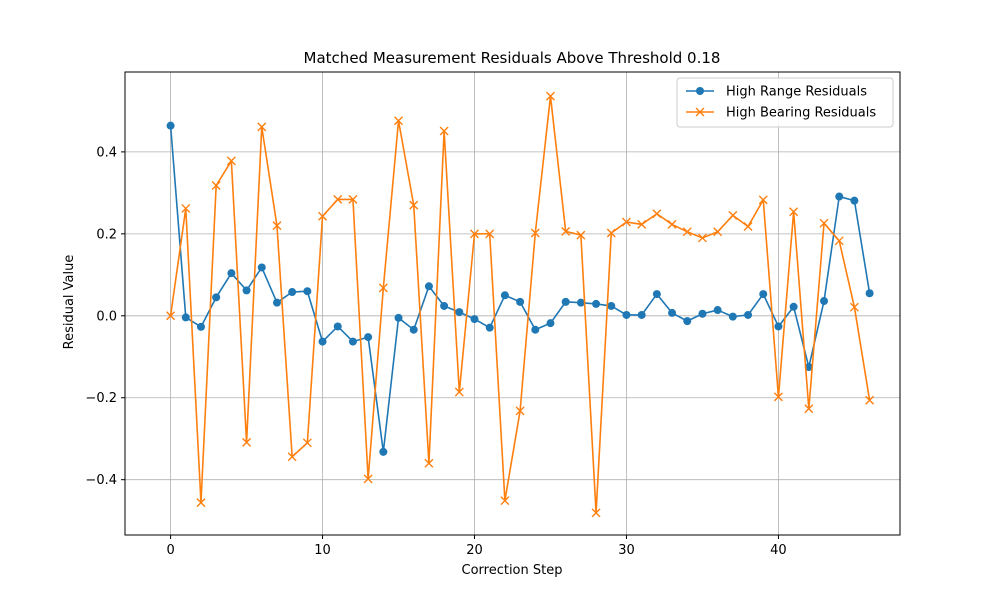  What do you see at coordinates (778, 550) in the screenshot?
I see `x-tick-label: 40` at bounding box center [778, 550].